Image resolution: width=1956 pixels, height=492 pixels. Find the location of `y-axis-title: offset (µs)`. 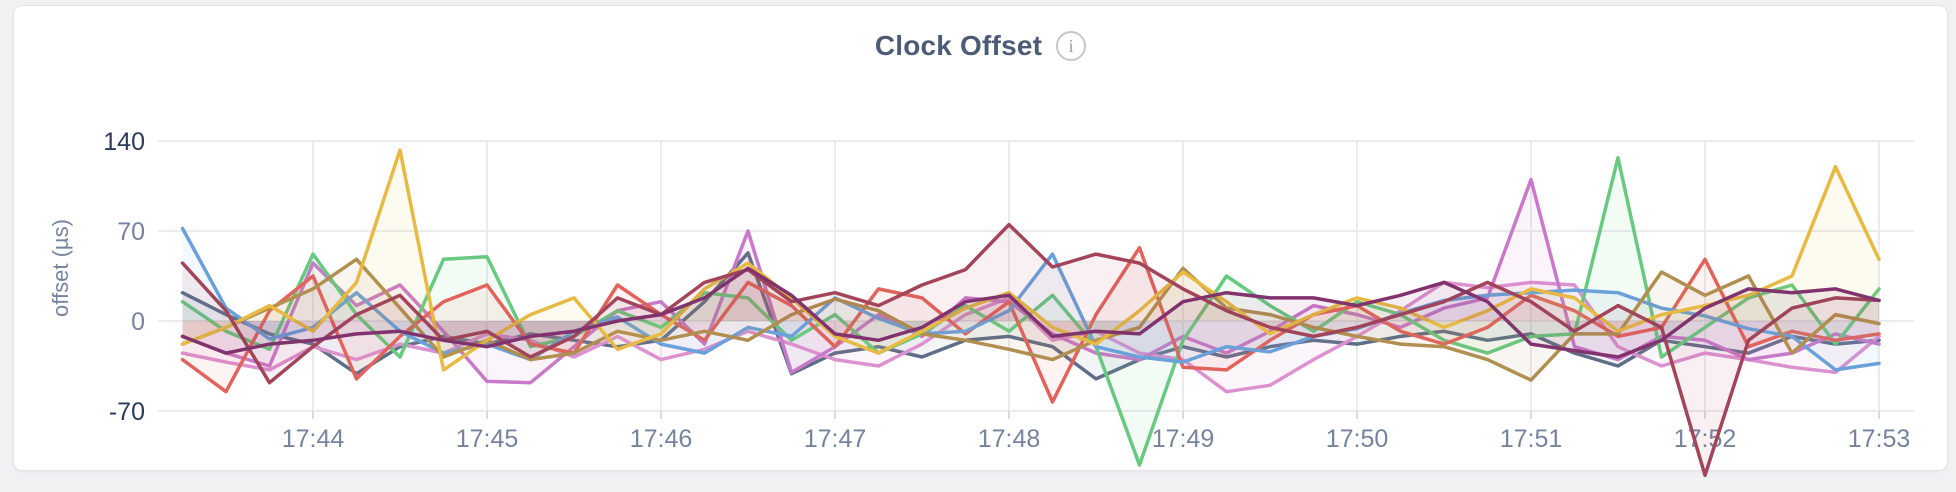

y-axis-title: offset (µs) is located at coordinates (60, 268).